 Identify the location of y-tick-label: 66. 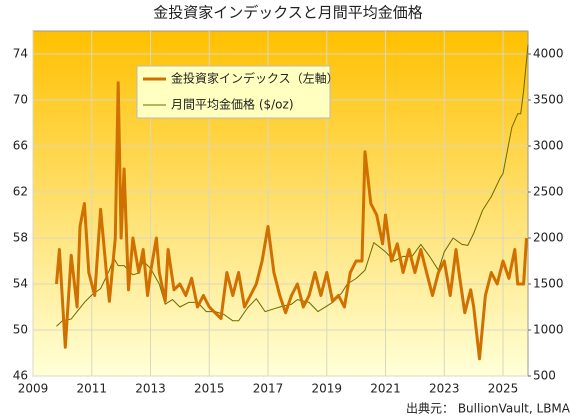
(20, 146).